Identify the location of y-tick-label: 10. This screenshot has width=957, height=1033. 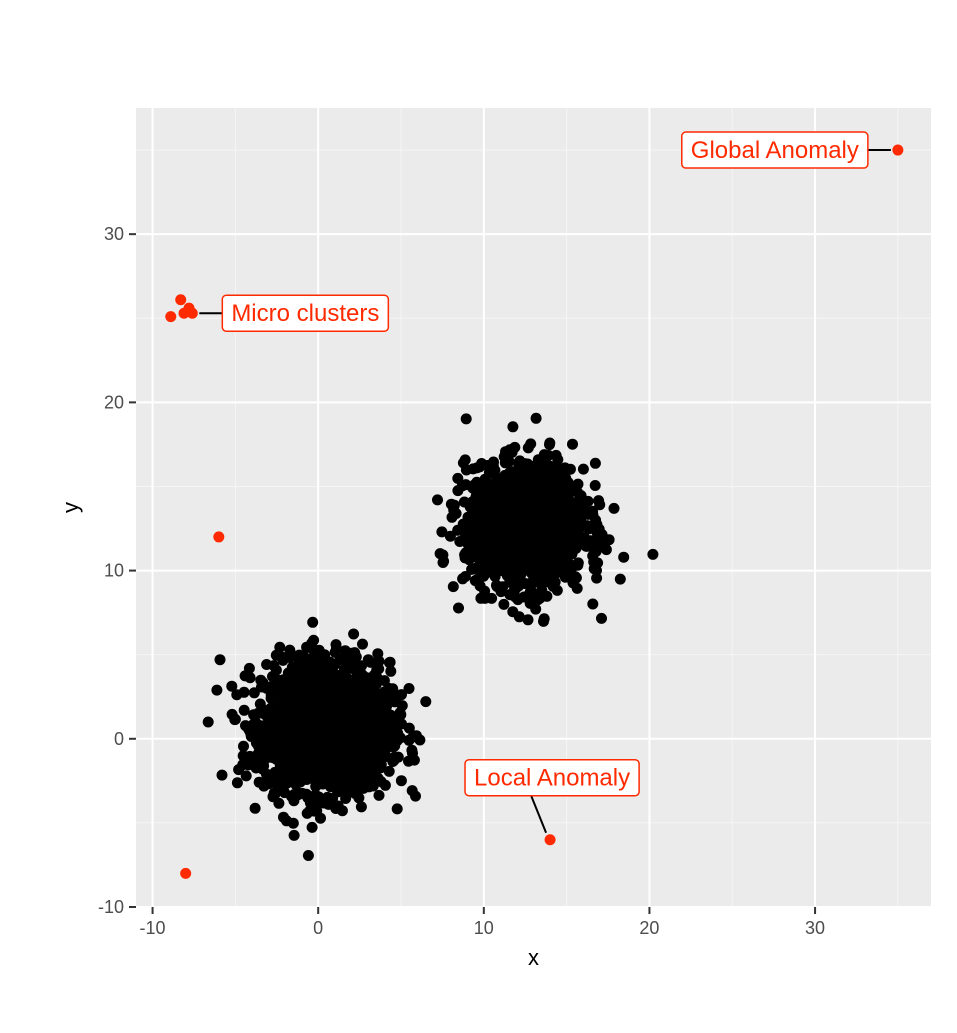
(114, 571).